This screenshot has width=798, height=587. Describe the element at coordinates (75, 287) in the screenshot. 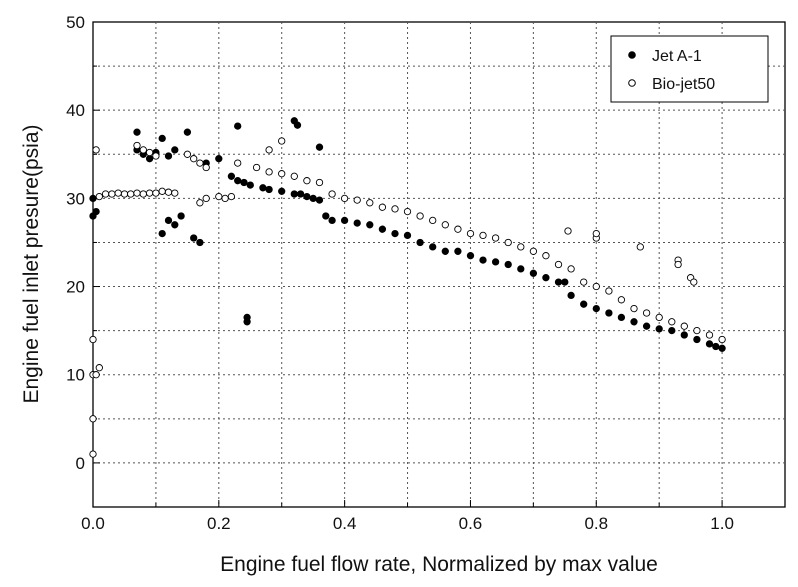

I see `y-tick-label: 20` at that location.